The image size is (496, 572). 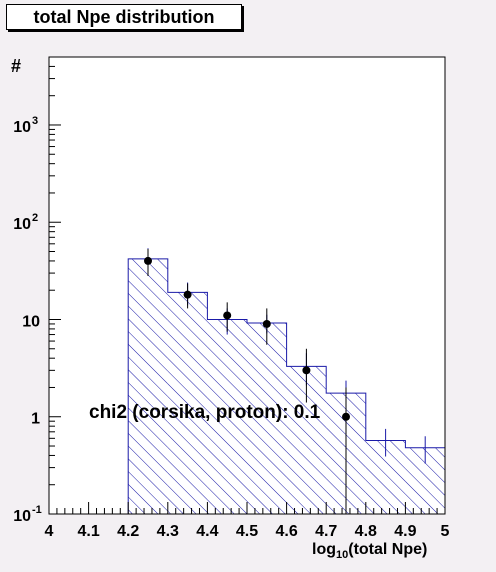 What do you see at coordinates (168, 531) in the screenshot?
I see `x-tick-label: 4.3` at bounding box center [168, 531].